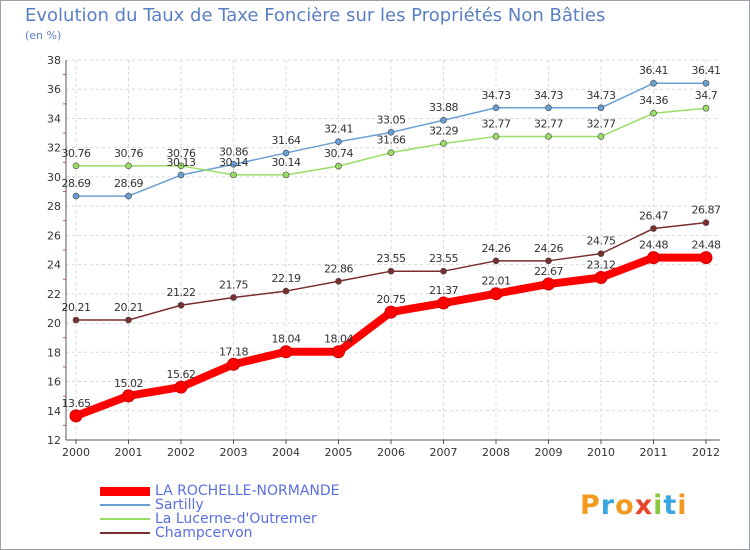  What do you see at coordinates (658, 505) in the screenshot?
I see `logo-letter: i` at bounding box center [658, 505].